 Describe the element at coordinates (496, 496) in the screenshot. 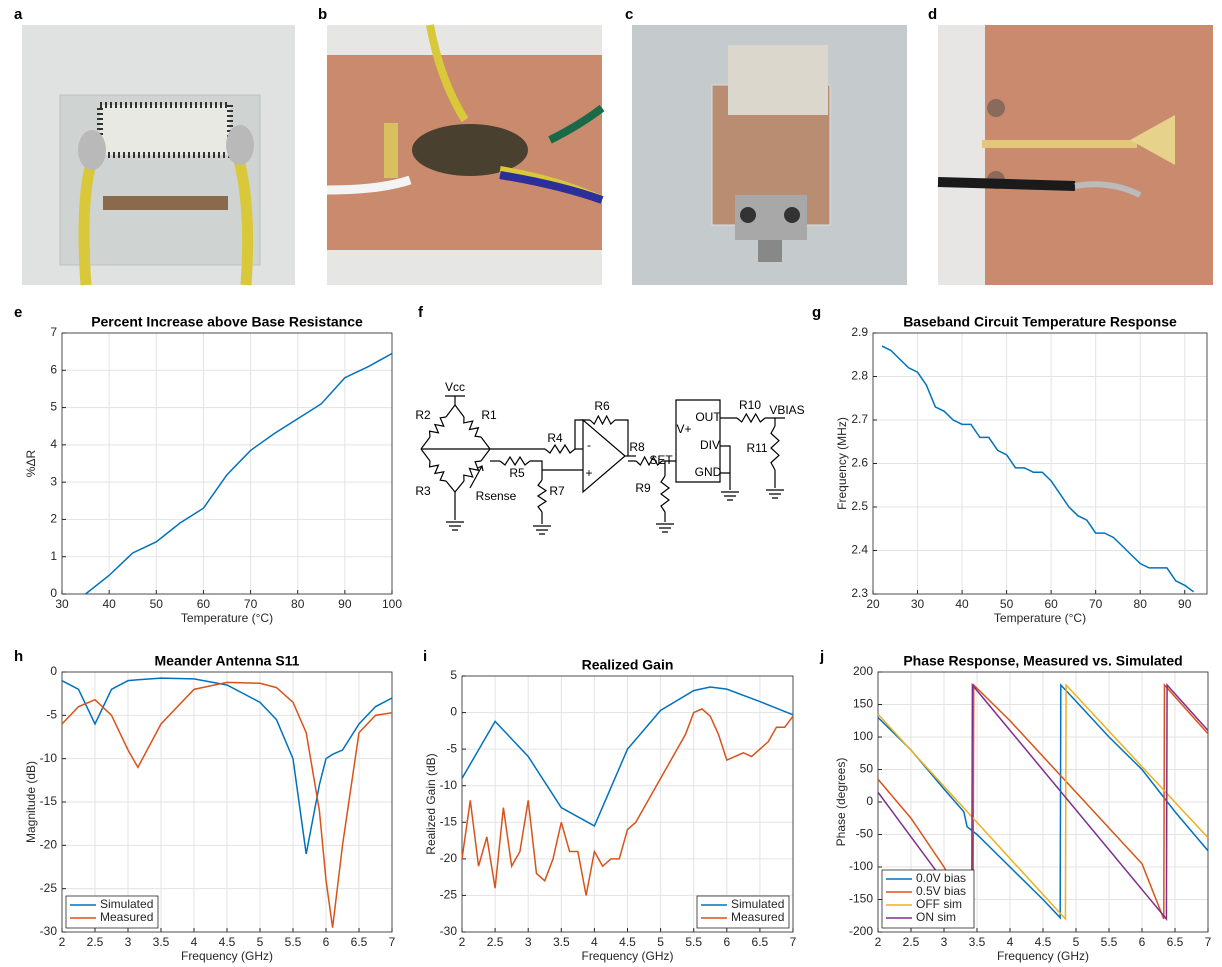

I see `circuit-label: Rsense` at that location.